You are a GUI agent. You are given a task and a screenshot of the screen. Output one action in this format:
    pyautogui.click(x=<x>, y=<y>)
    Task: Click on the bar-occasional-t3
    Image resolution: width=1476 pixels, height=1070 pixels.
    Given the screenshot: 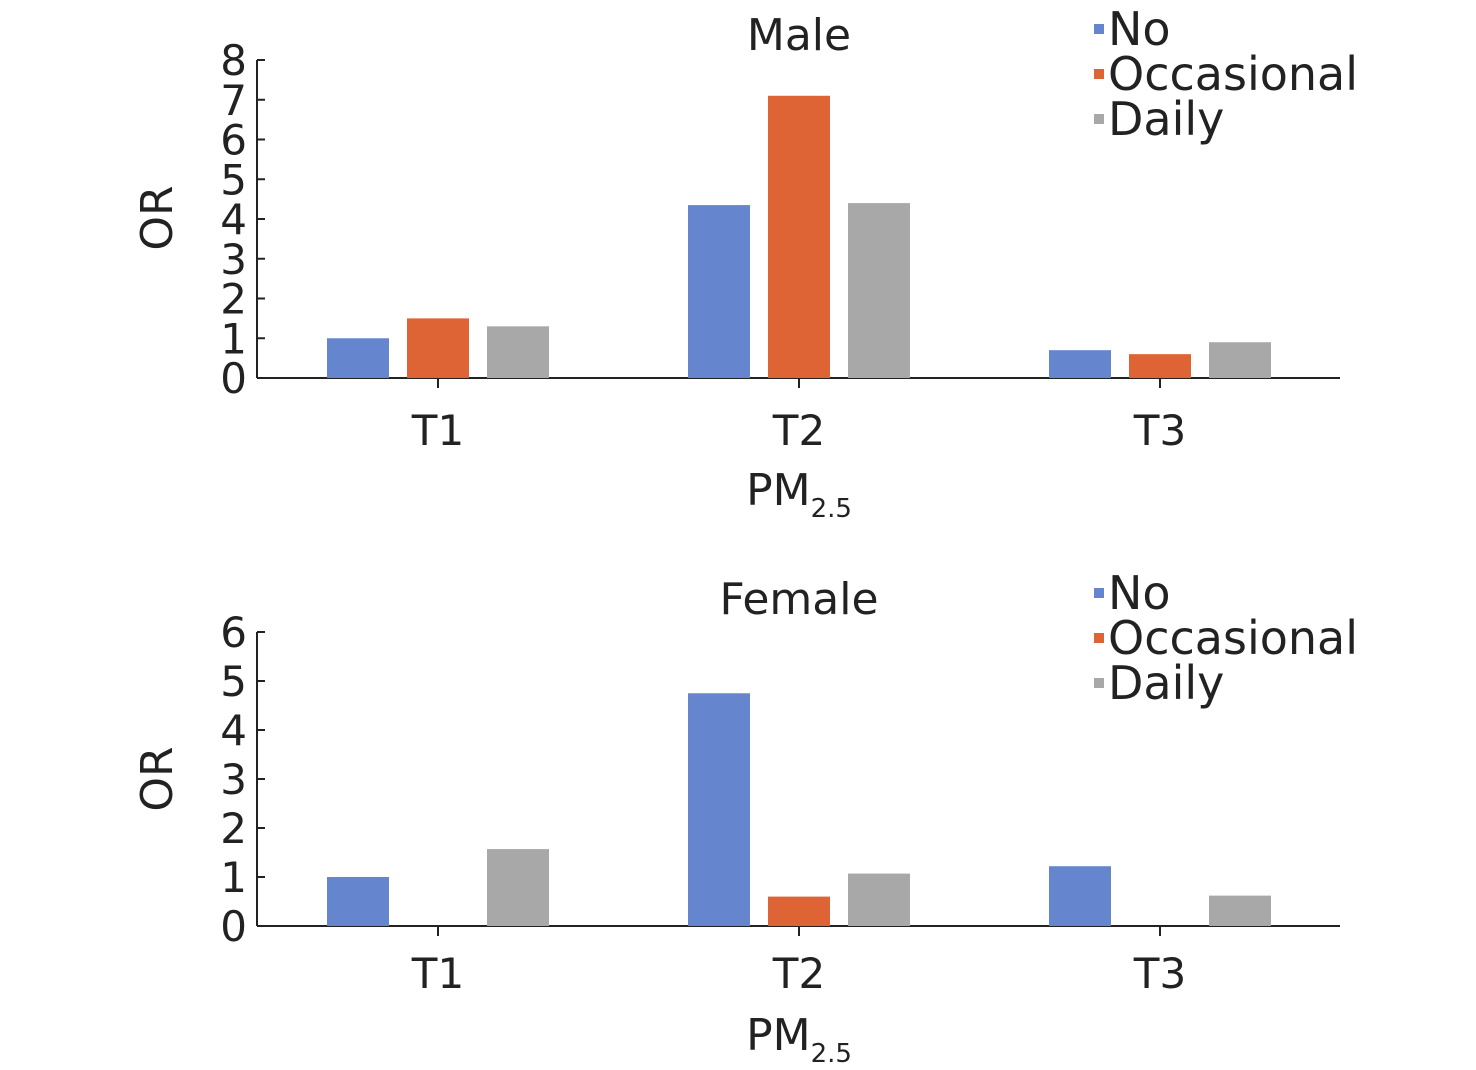 What is the action you would take?
    pyautogui.click(x=1160, y=366)
    